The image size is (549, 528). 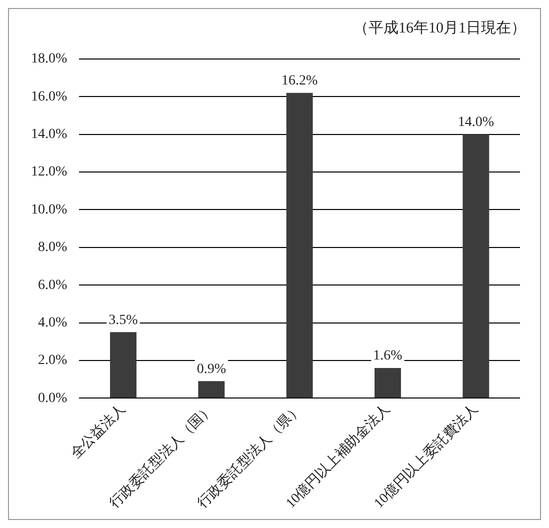 What do you see at coordinates (53, 285) in the screenshot?
I see `y-tick-label: 6.0%` at bounding box center [53, 285].